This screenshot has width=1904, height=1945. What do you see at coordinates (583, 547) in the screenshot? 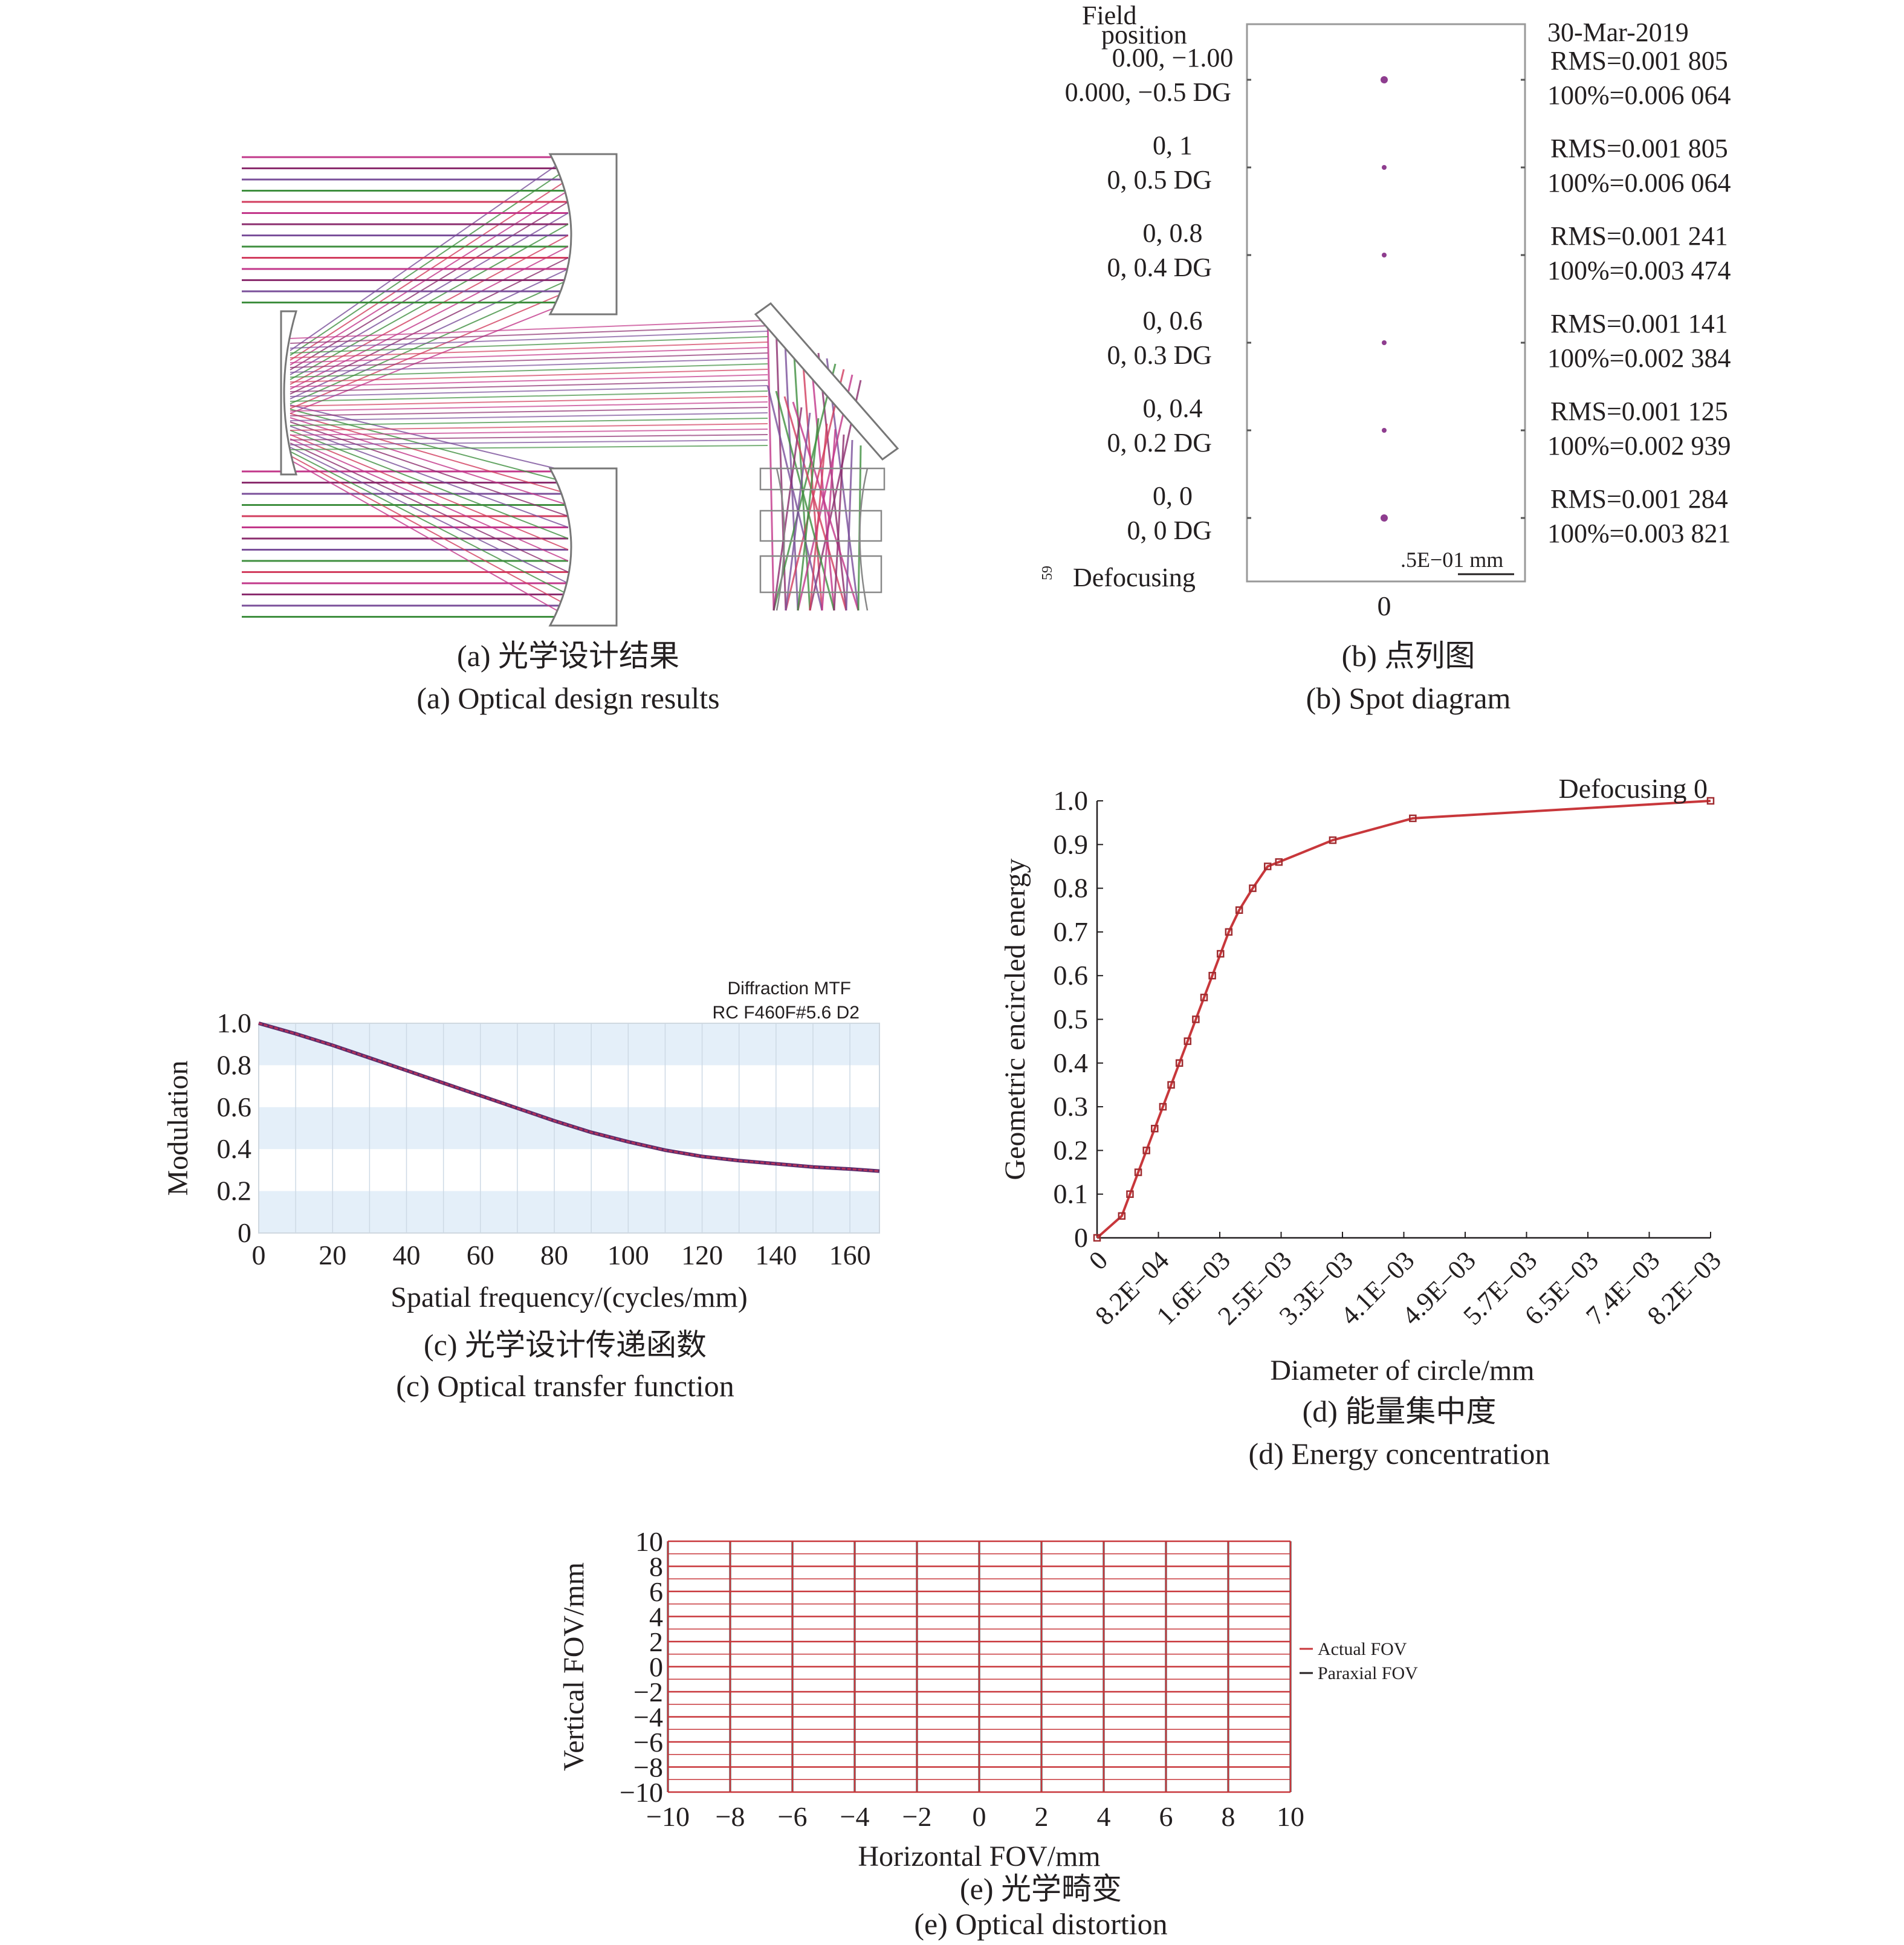
I see `primary-mirror-bottom` at bounding box center [583, 547].